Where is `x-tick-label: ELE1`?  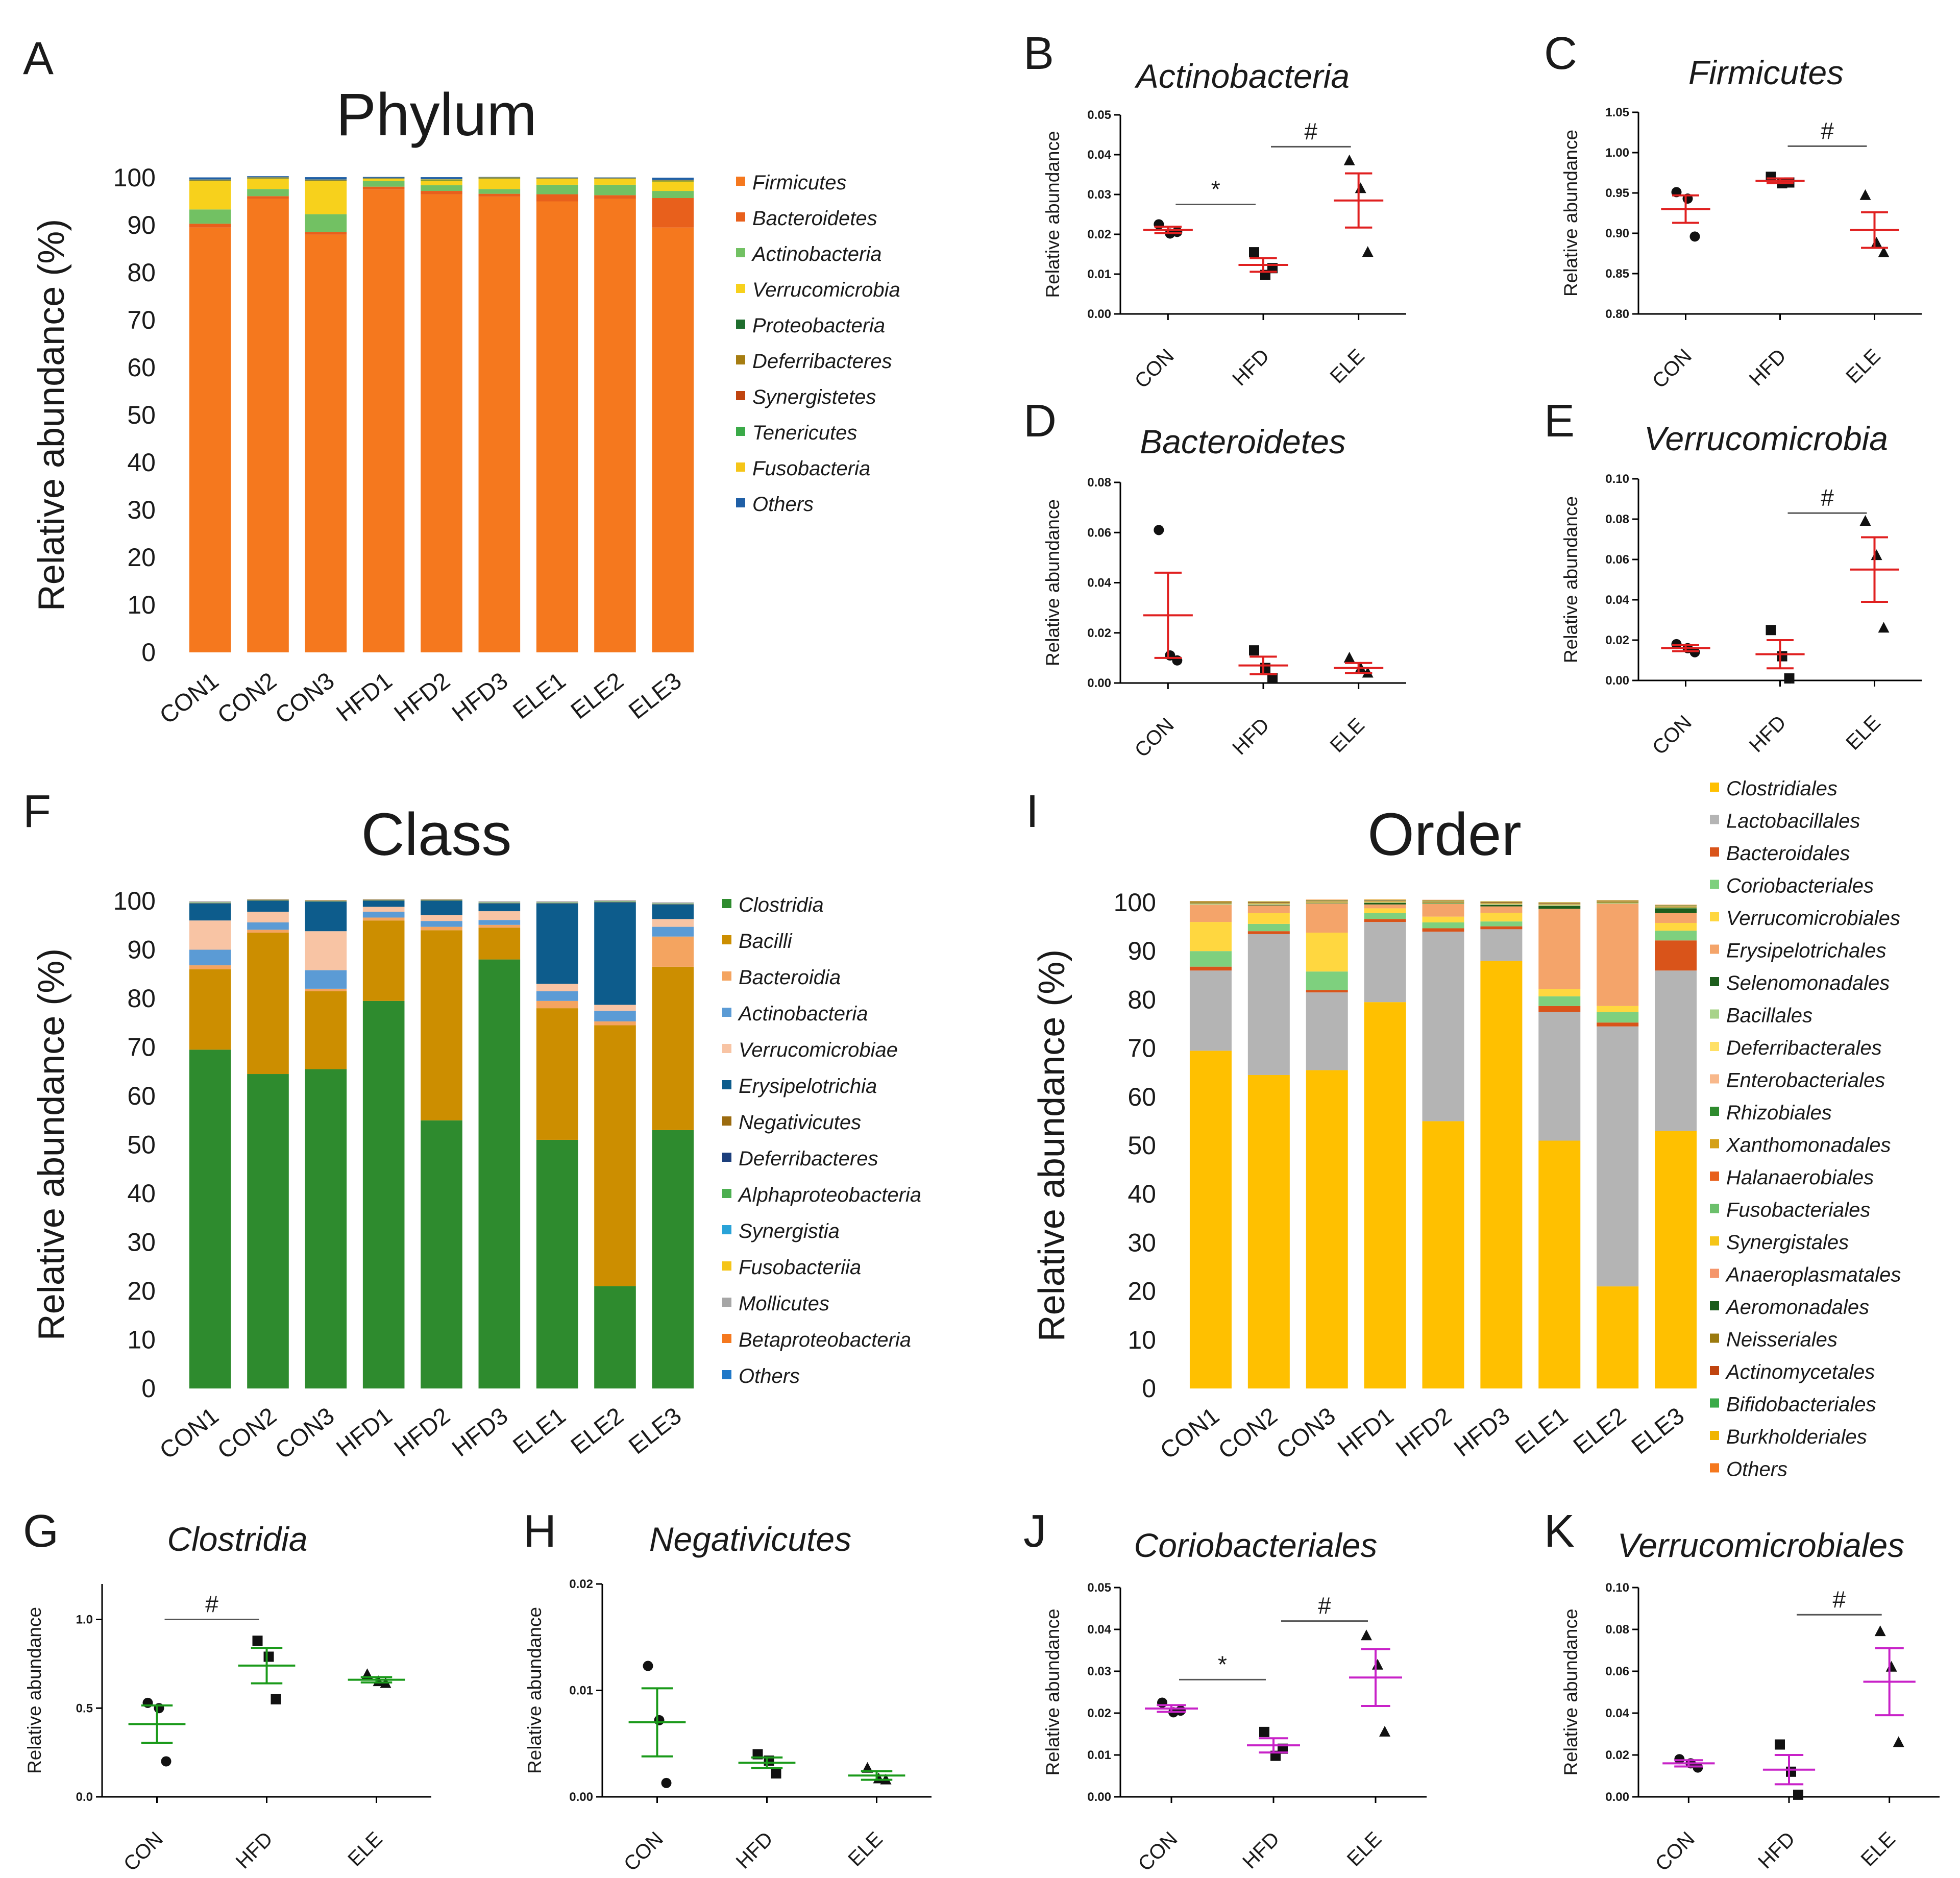 x-tick-label: ELE1 is located at coordinates (1541, 1430).